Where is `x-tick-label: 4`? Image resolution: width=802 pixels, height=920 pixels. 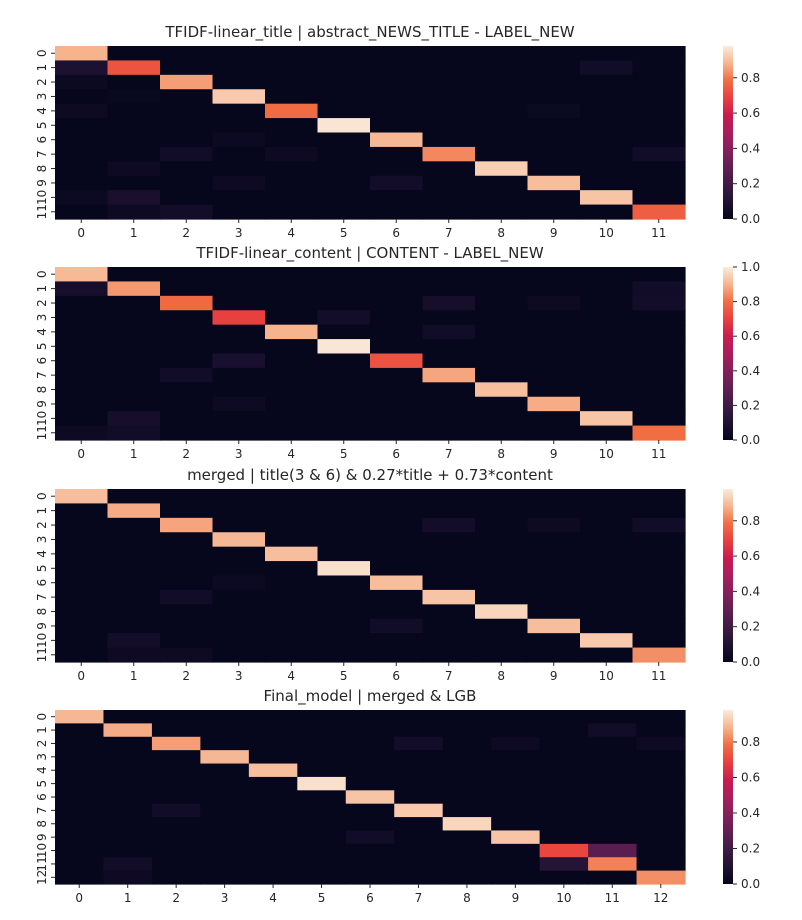
x-tick-label: 4 is located at coordinates (273, 898).